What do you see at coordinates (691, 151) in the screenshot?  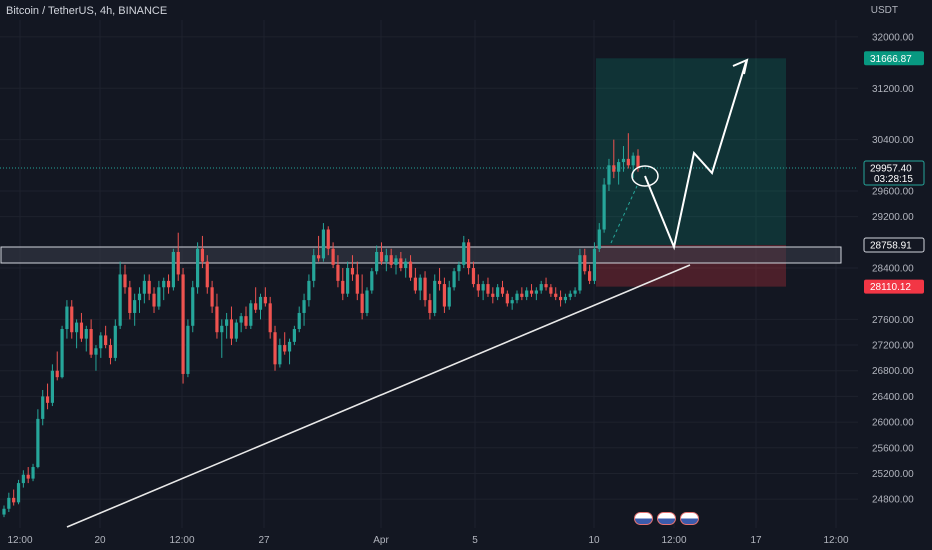 I see `profit-zone` at bounding box center [691, 151].